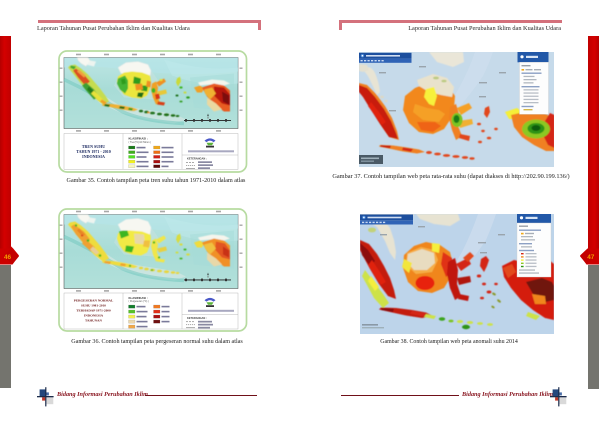  Describe the element at coordinates (93, 306) in the screenshot. I see `svg-text: SUHU 1981-2010` at that location.